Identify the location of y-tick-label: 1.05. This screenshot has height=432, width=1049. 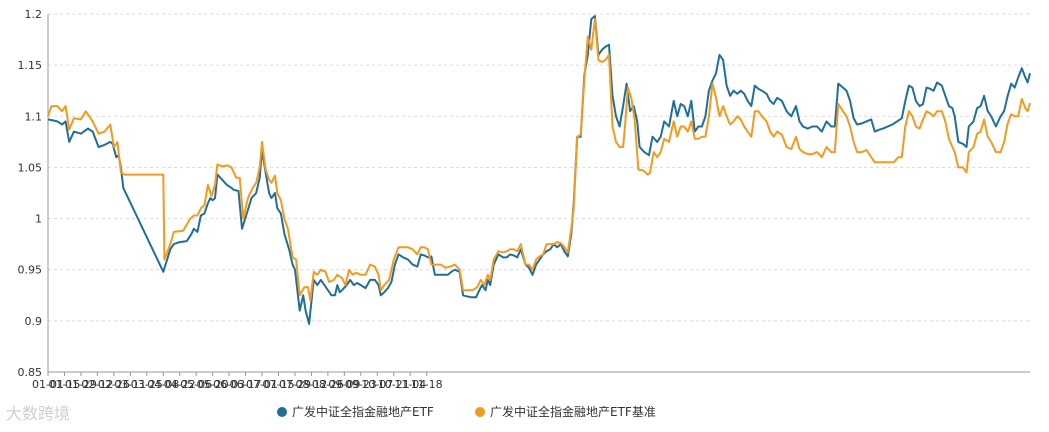
(30, 167).